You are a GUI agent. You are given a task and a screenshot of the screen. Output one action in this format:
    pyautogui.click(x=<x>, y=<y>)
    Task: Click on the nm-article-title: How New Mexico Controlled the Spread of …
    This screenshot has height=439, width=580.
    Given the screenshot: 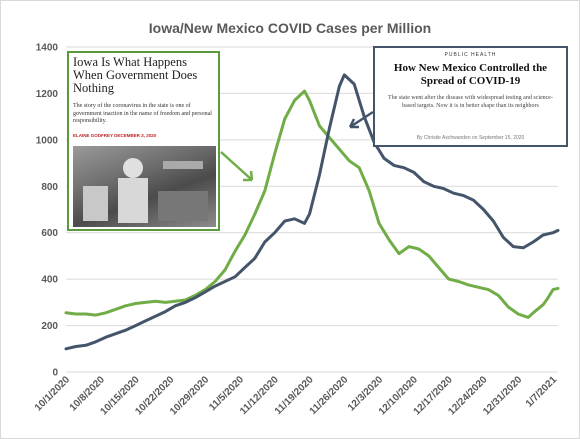 What is the action you would take?
    pyautogui.click(x=470, y=74)
    